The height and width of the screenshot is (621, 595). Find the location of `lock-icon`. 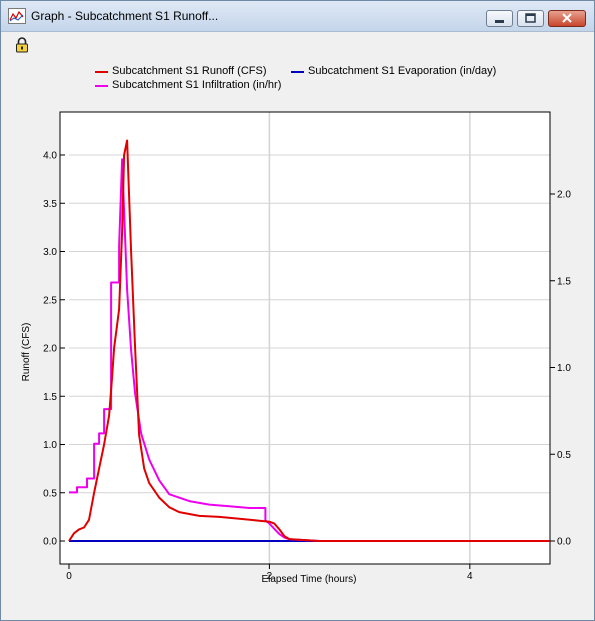

lock-icon is located at coordinates (22, 45).